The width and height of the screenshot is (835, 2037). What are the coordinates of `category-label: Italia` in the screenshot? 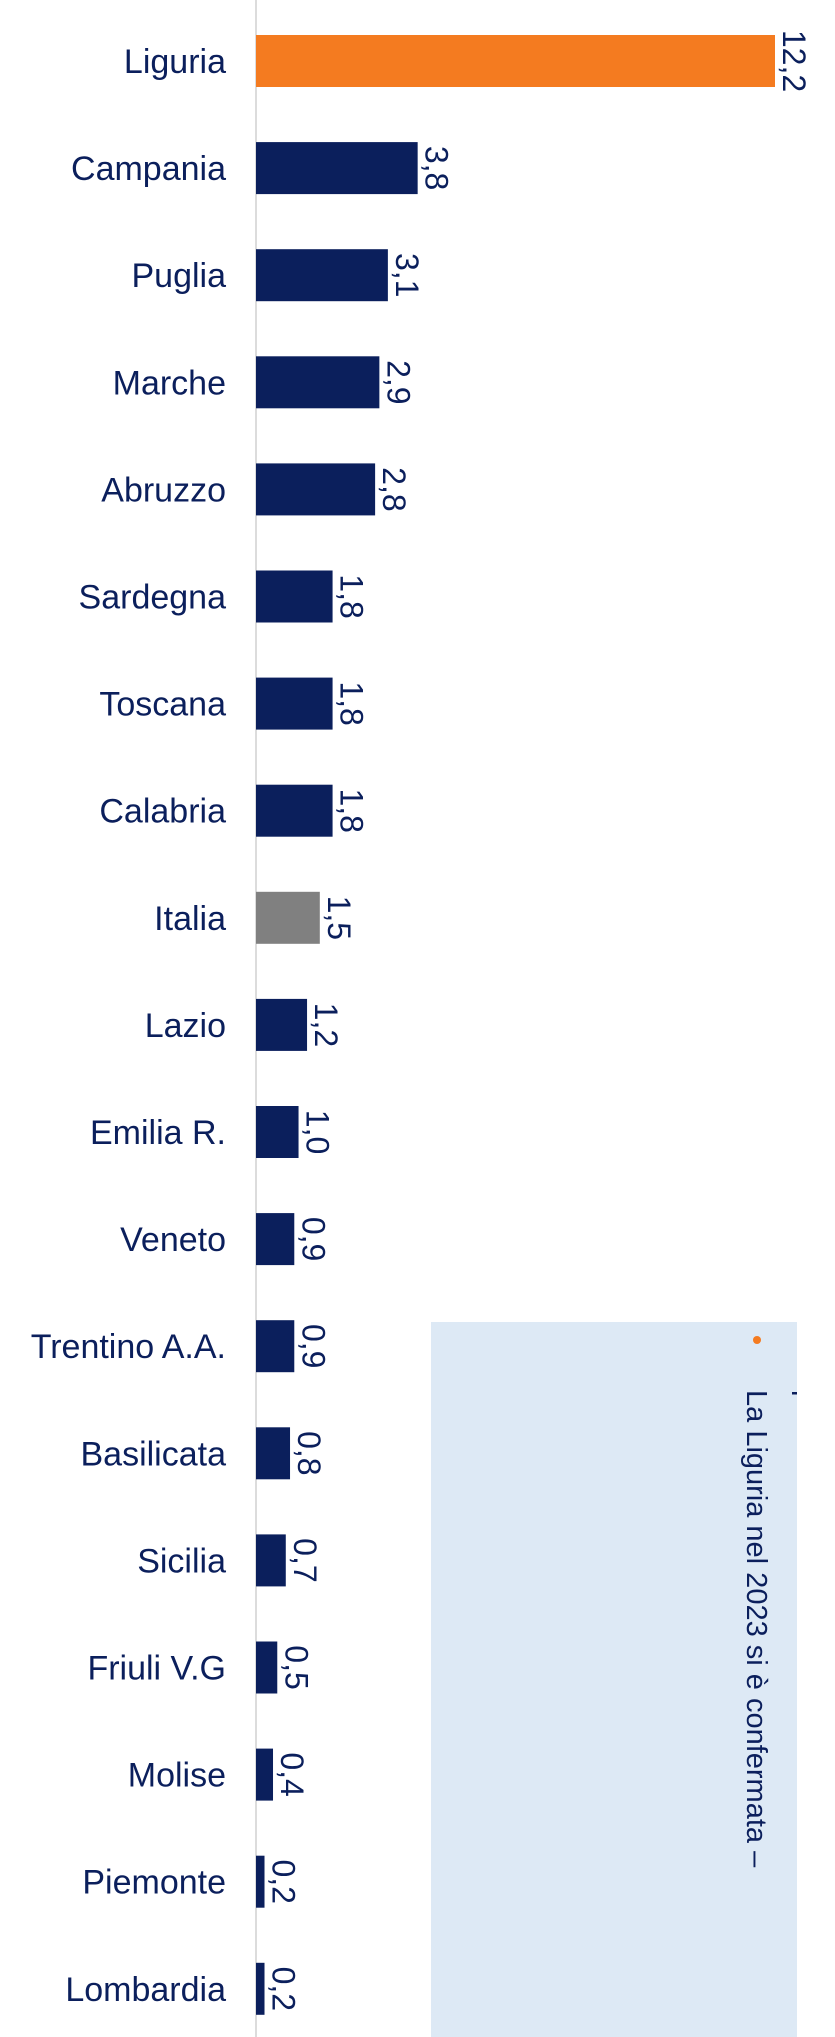 It's located at (190, 919).